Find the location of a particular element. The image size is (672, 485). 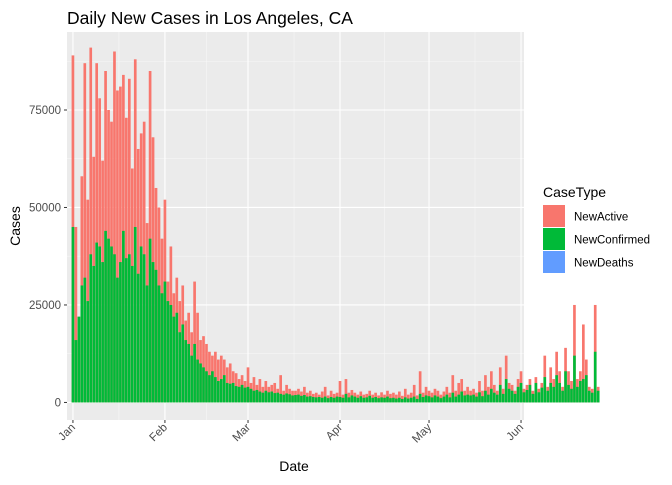

legend: CaseType NewActive NewConfirmed NewDeaths is located at coordinates (596, 228).